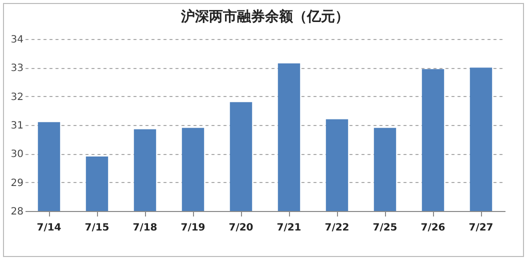  Describe the element at coordinates (385, 228) in the screenshot. I see `x-tick-label: 7/25` at that location.